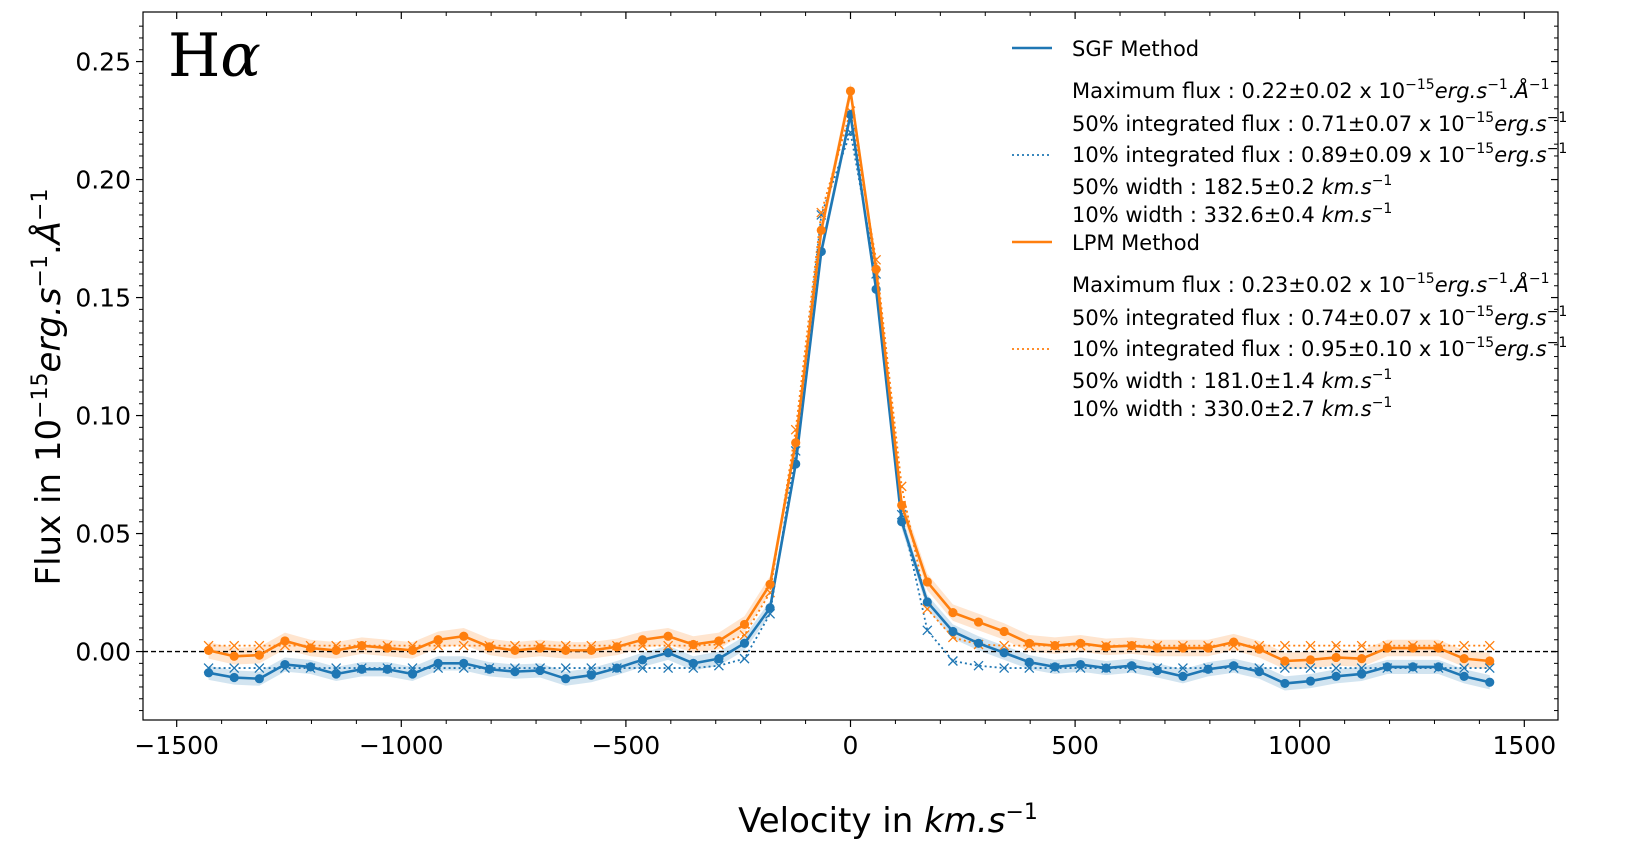 The height and width of the screenshot is (845, 1647). Describe the element at coordinates (888, 820) in the screenshot. I see `x-axis-label: Velocity in km.s−1` at that location.